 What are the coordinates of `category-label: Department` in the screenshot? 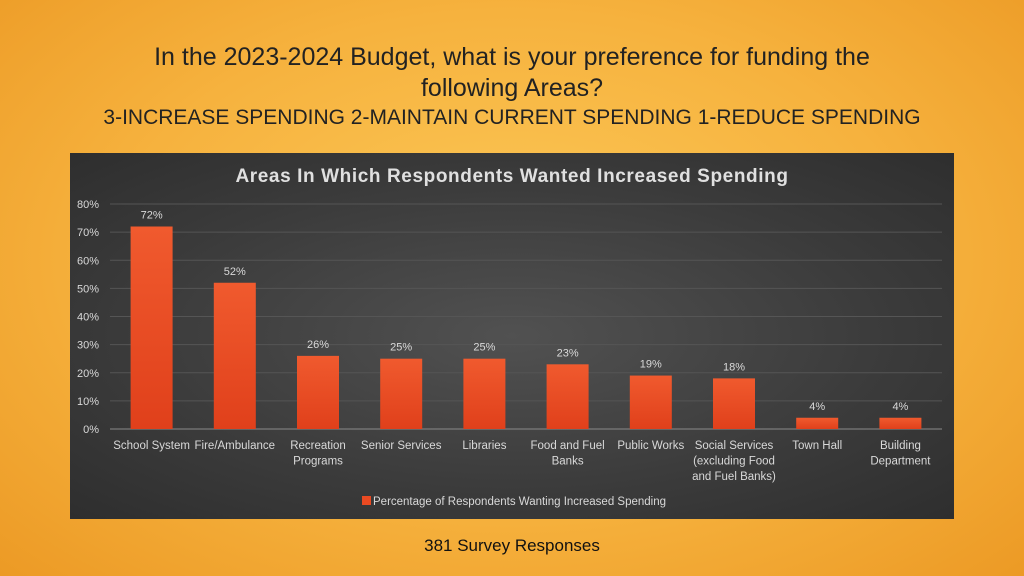 It's located at (900, 462).